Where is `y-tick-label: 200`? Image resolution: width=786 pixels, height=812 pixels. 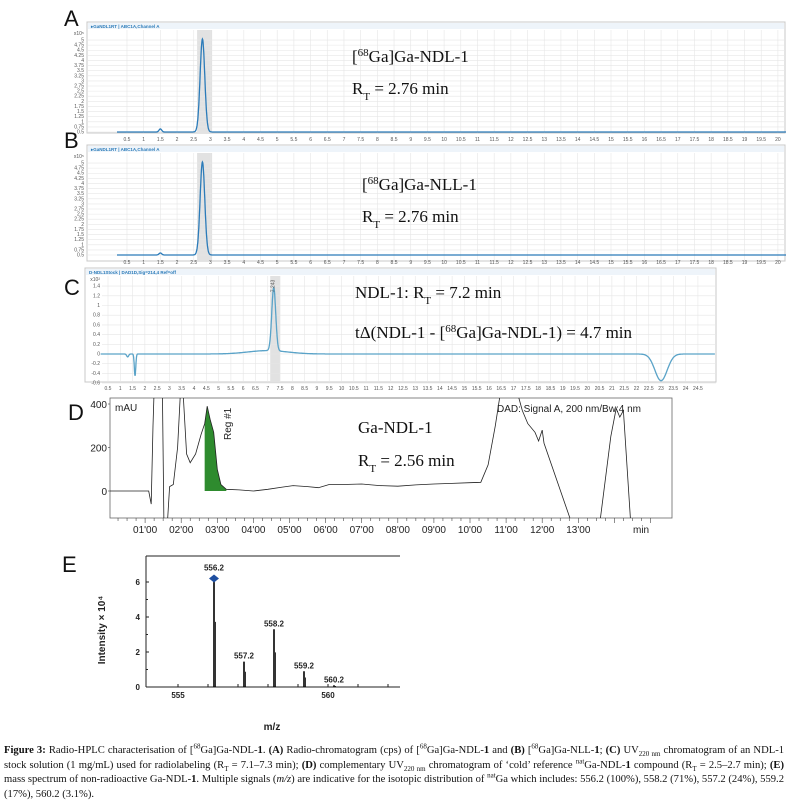
y-tick-label: 200 is located at coordinates (98, 449).